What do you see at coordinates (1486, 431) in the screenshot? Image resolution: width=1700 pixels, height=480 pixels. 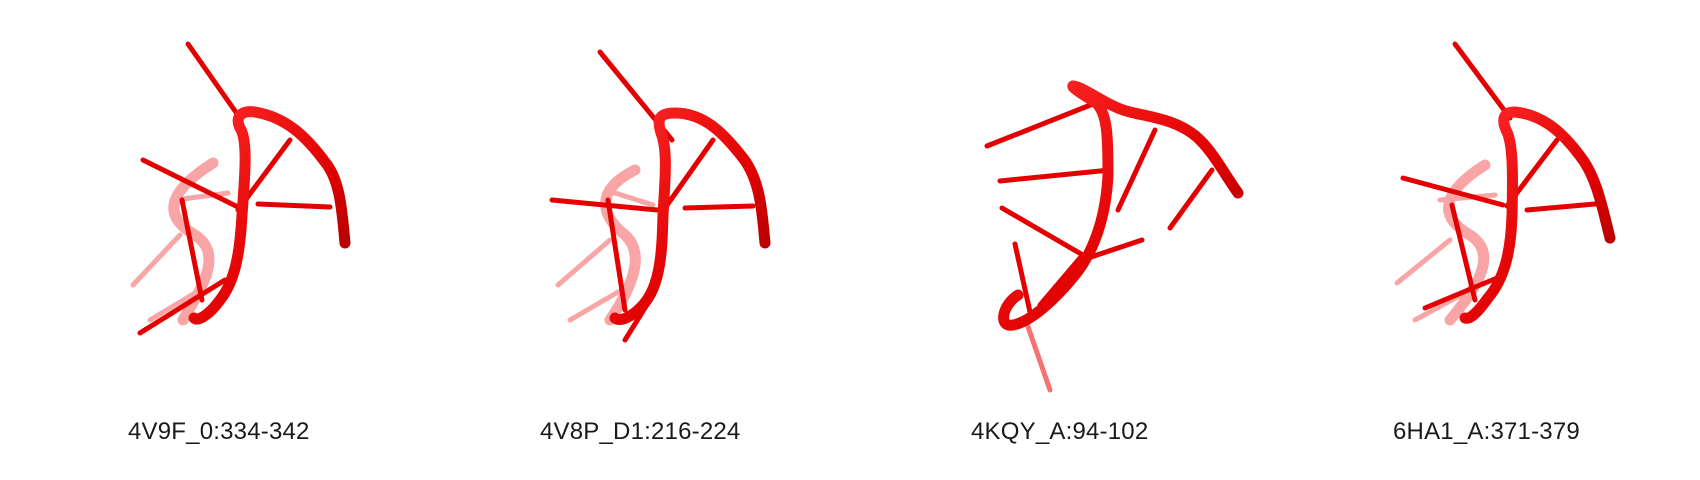 I see `structure-label: 6HA1_A:371-379` at bounding box center [1486, 431].